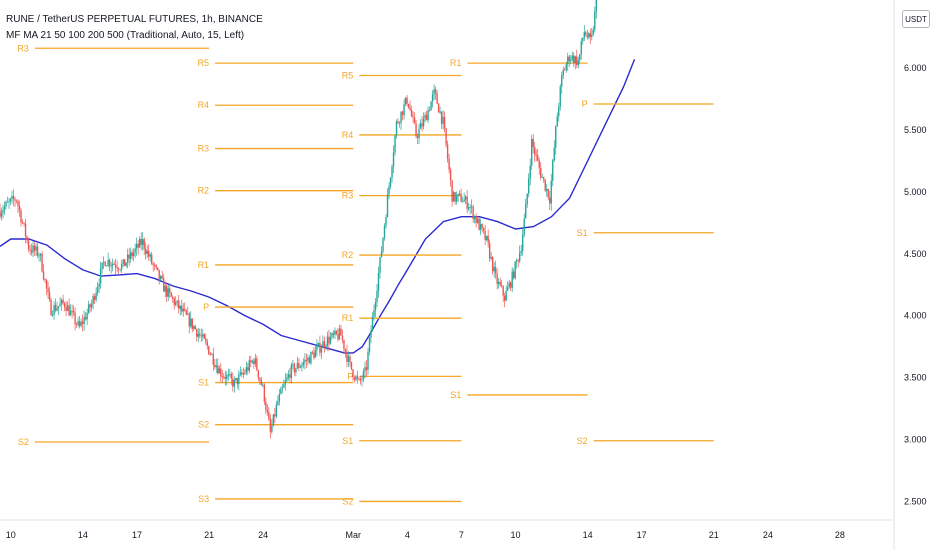  I want to click on time-tick-label: Mar, so click(354, 535).